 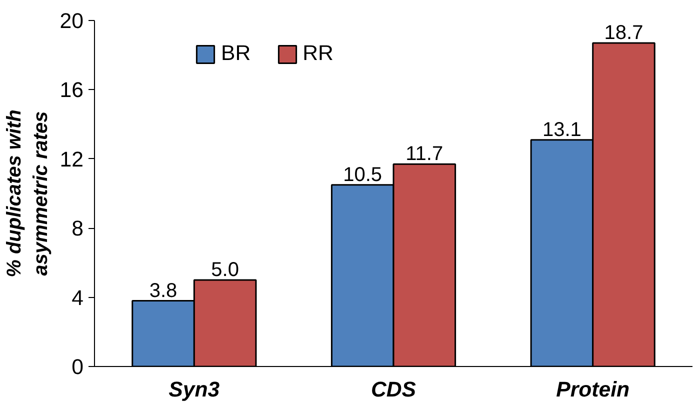 What do you see at coordinates (194, 390) in the screenshot?
I see `x-tick-label: Syn3` at bounding box center [194, 390].